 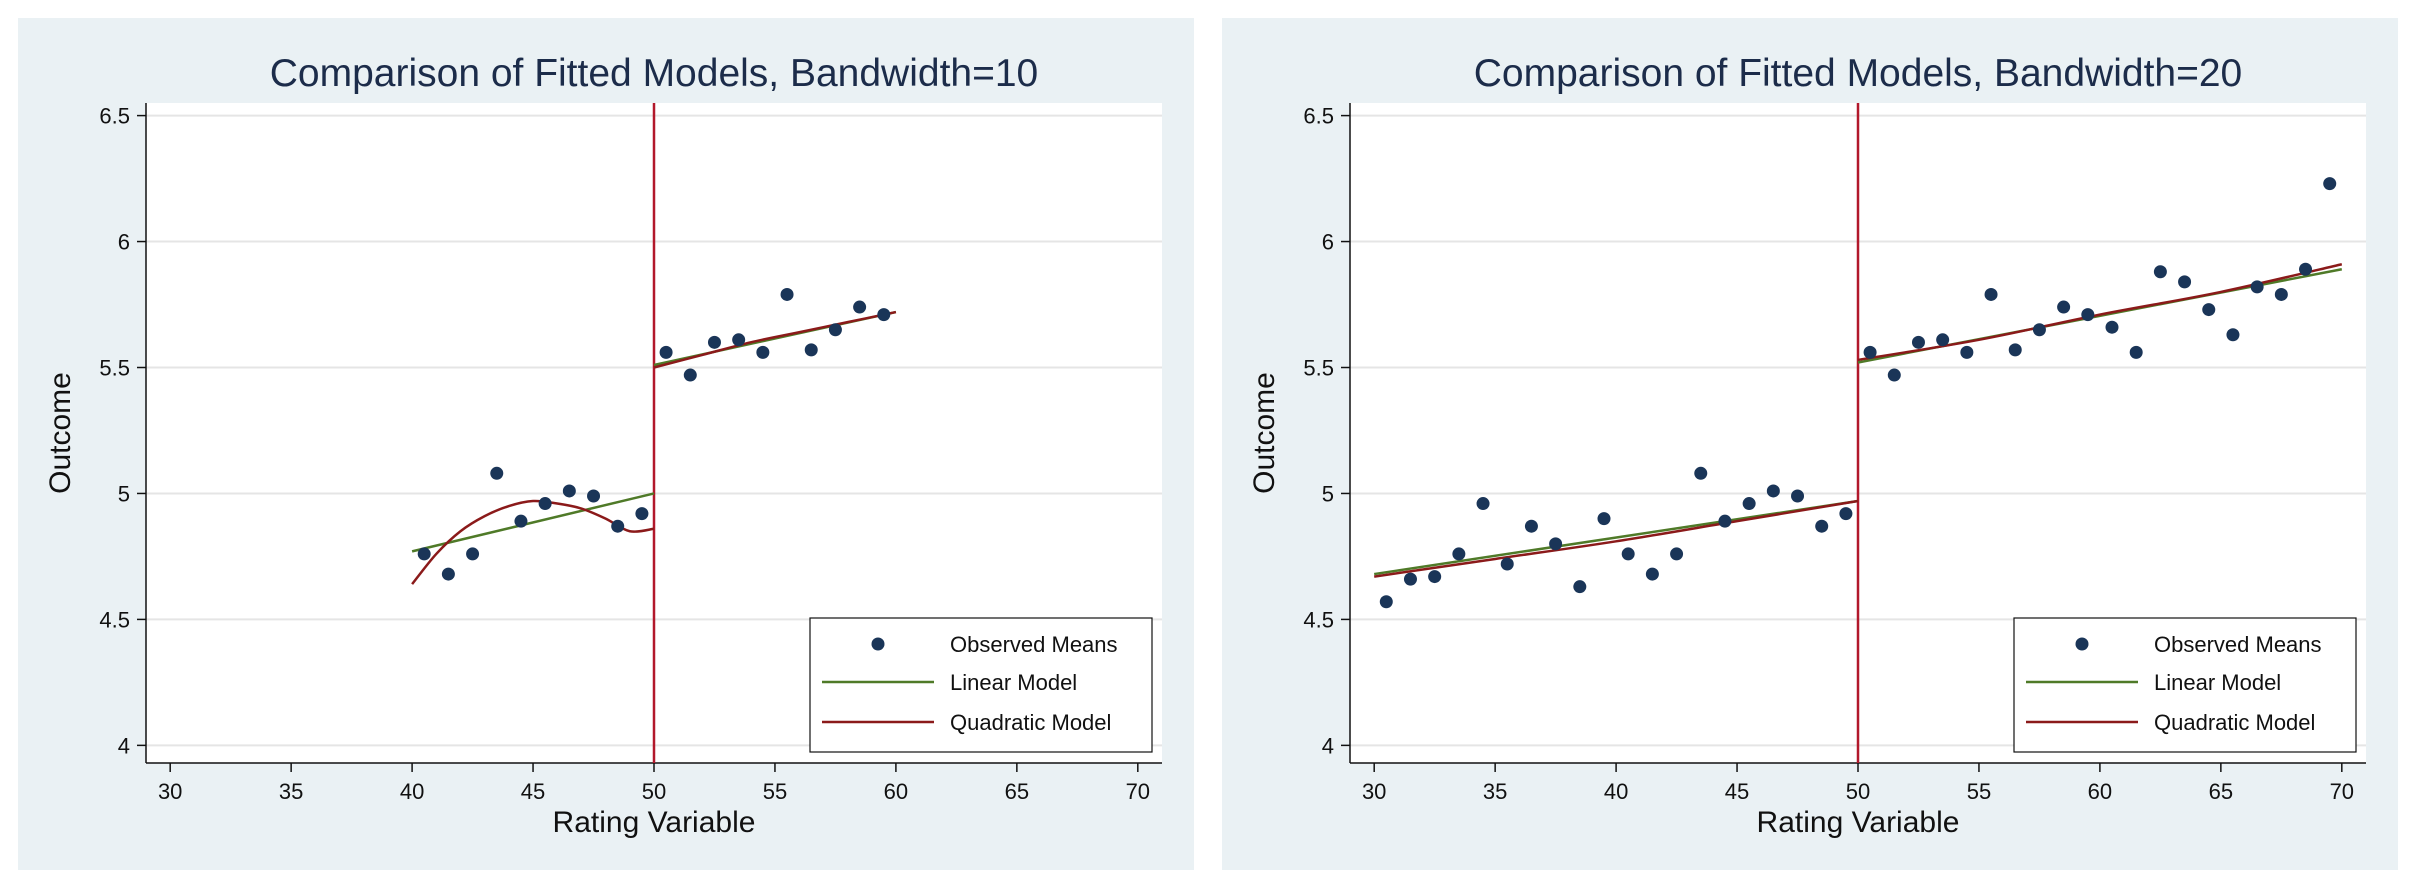 I want to click on linear-model-line, so click(x=533, y=522).